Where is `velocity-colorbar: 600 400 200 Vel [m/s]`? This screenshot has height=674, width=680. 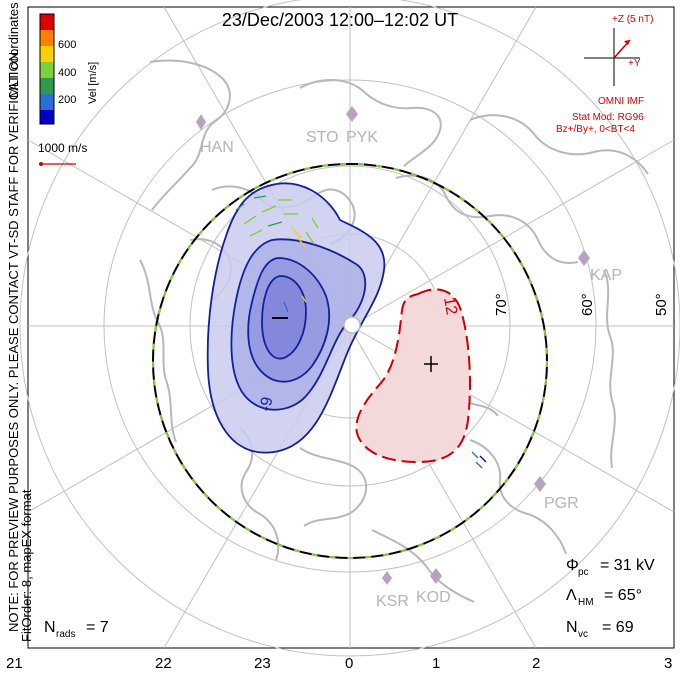
velocity-colorbar: 600 400 200 Vel [m/s] is located at coordinates (69, 69).